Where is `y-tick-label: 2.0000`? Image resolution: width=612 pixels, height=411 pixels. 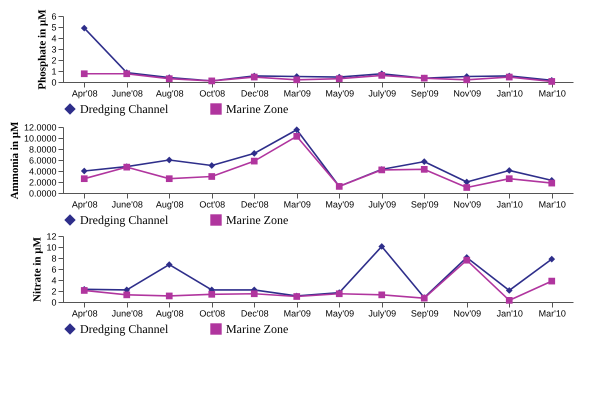 y-tick-label: 2.0000 is located at coordinates (42, 183).